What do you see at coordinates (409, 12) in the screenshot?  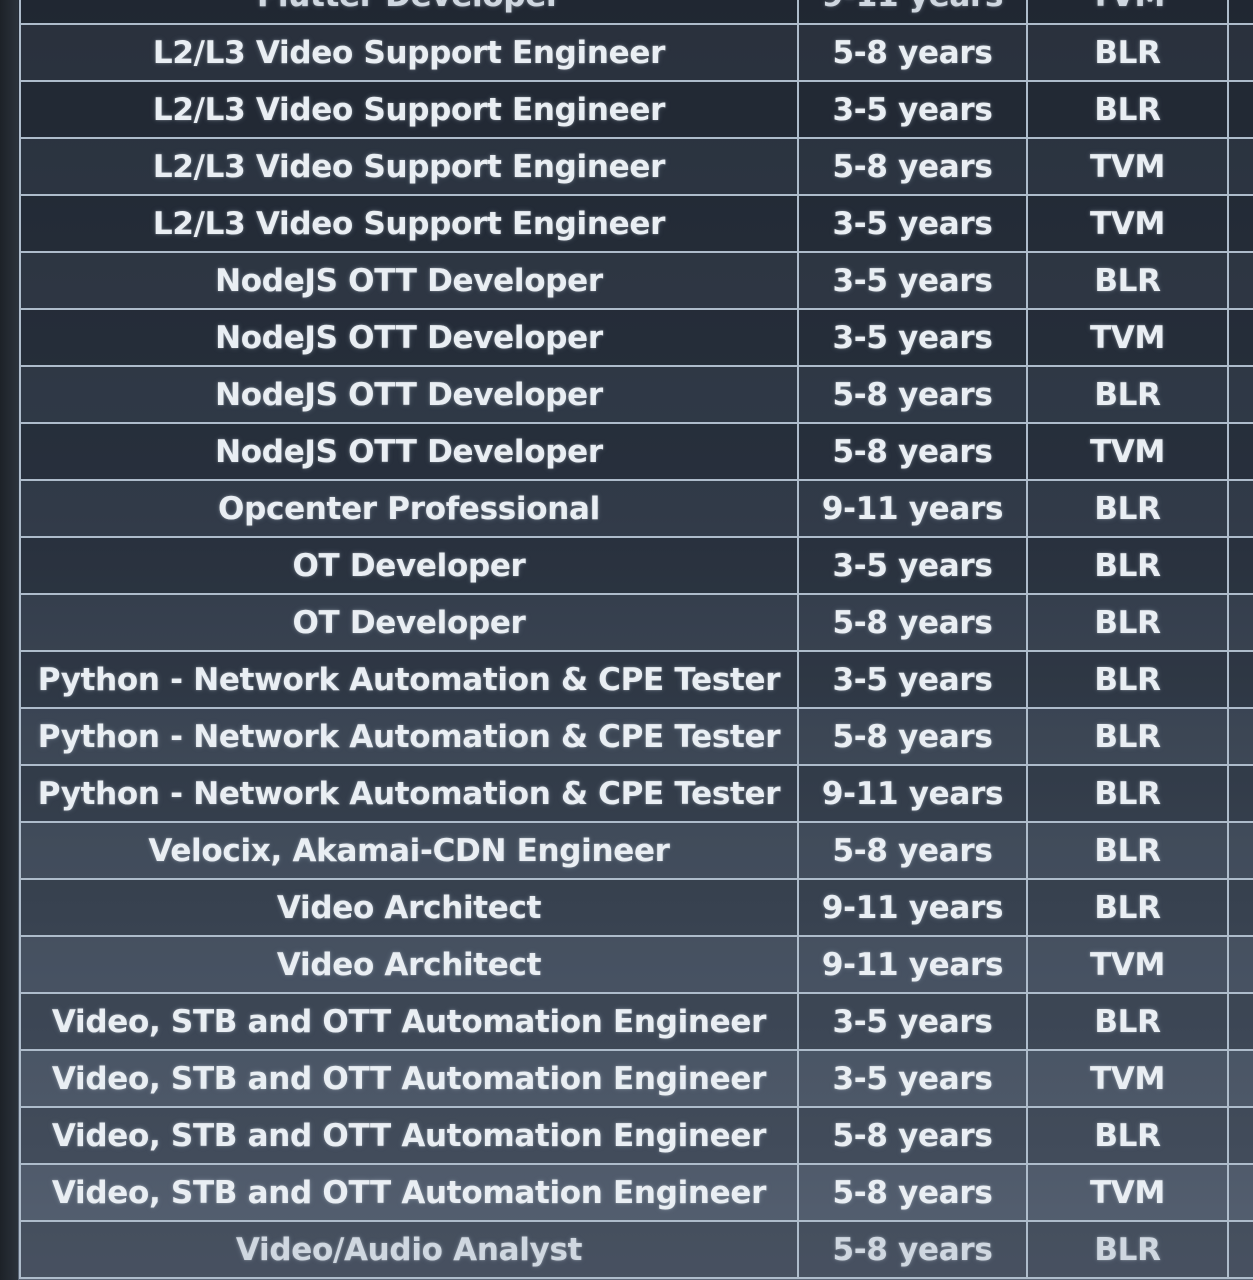 I see `role-cell: Flutter Developer` at bounding box center [409, 12].